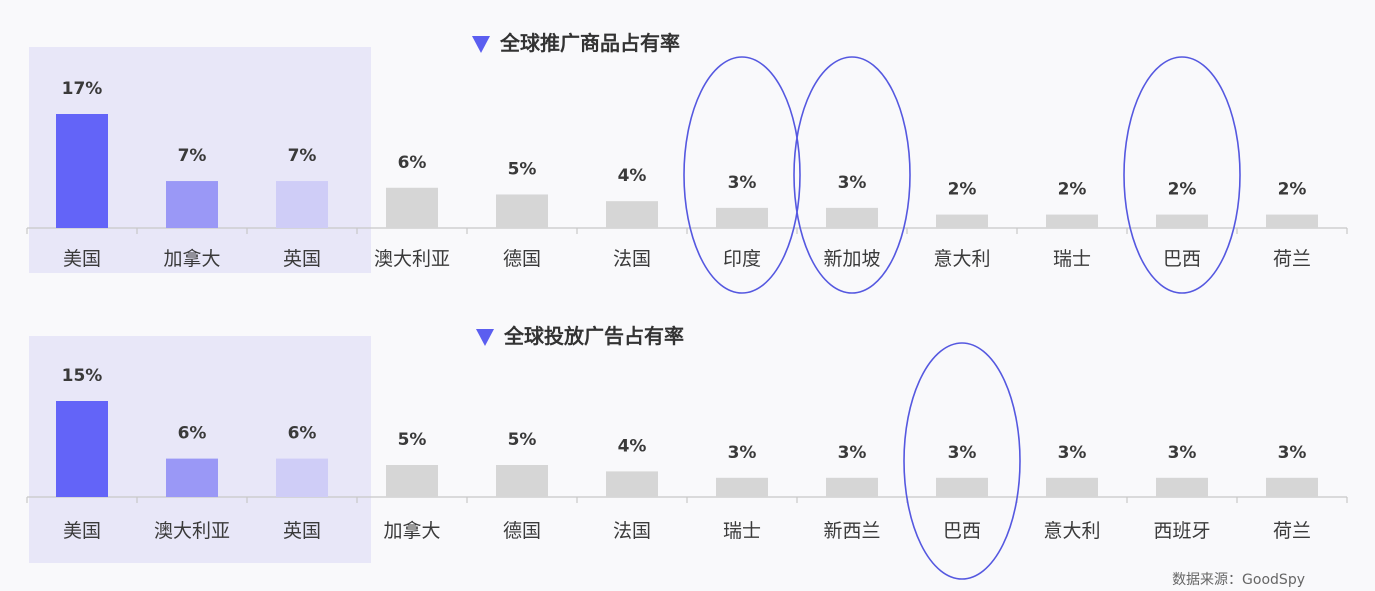 The width and height of the screenshot is (1375, 591). I want to click on data-label: 17%, so click(82, 89).